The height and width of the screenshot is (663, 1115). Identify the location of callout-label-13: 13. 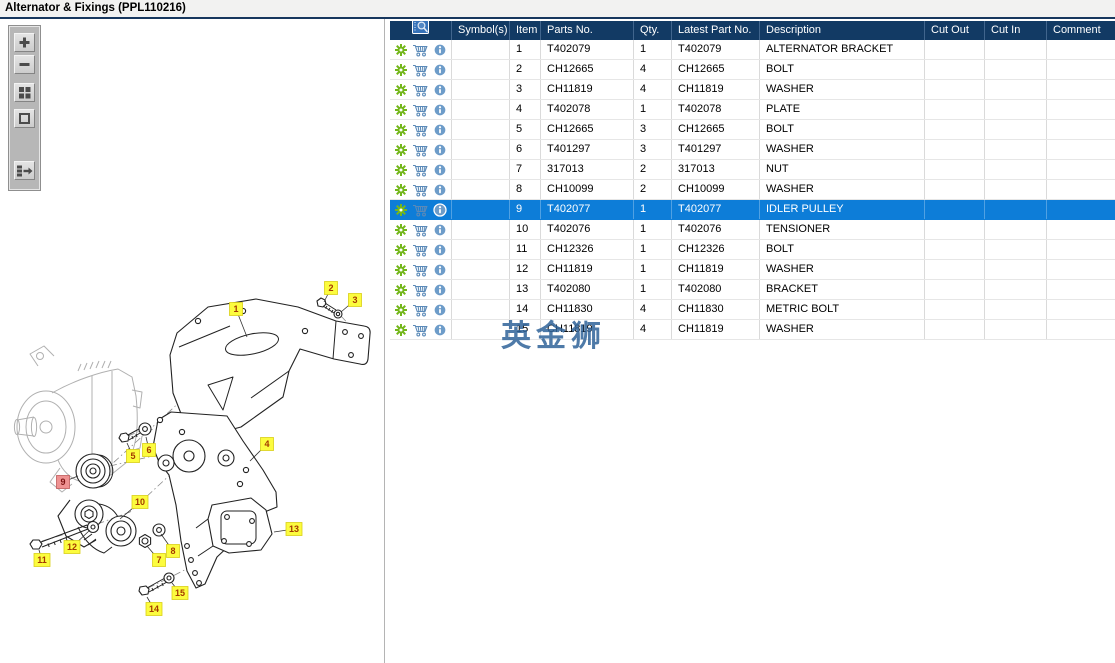
(294, 529).